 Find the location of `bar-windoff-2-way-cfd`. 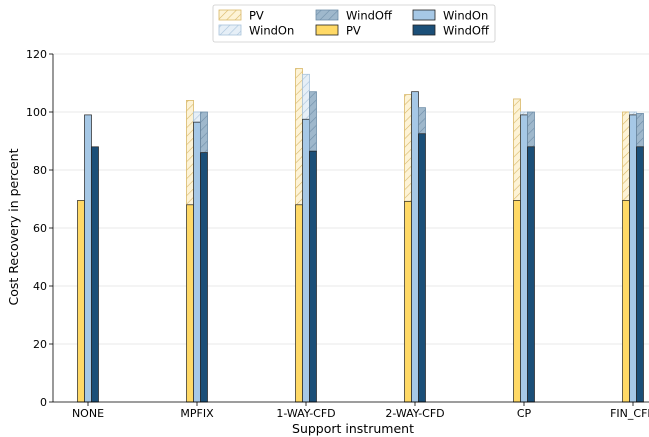

bar-windoff-2-way-cfd is located at coordinates (422, 268).